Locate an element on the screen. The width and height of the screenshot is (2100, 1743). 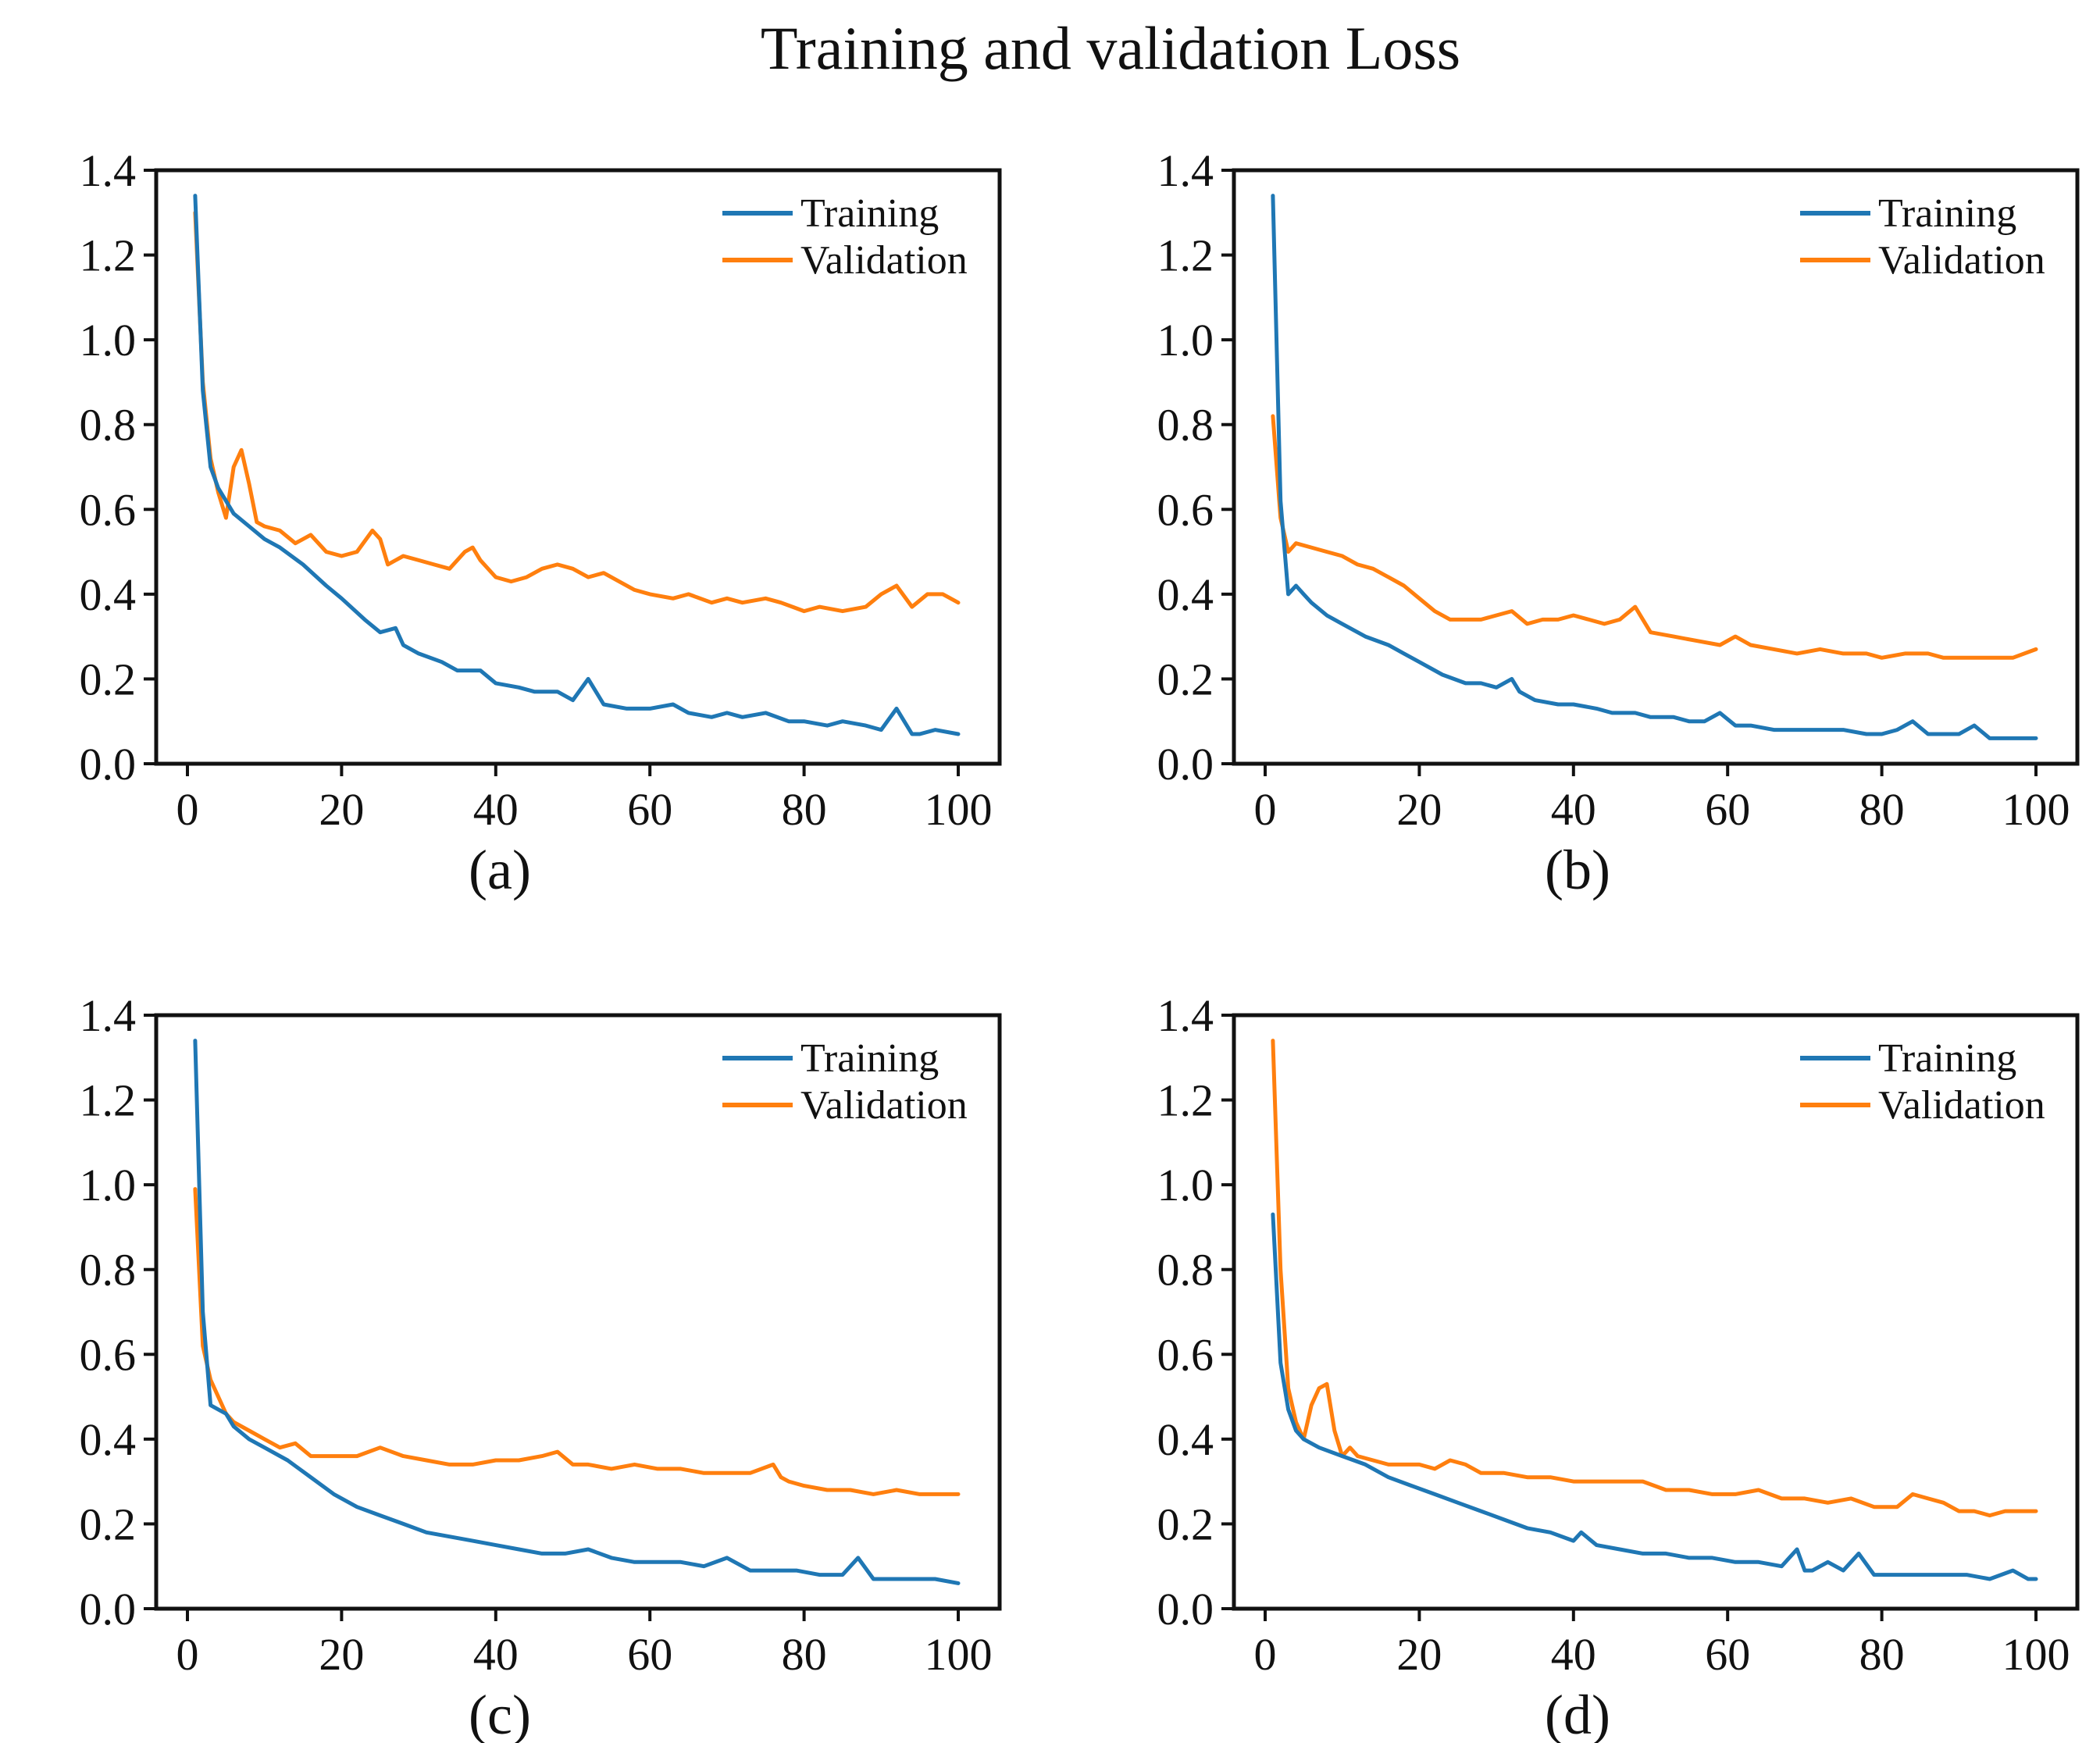
plot-frame-b is located at coordinates (1656, 467).